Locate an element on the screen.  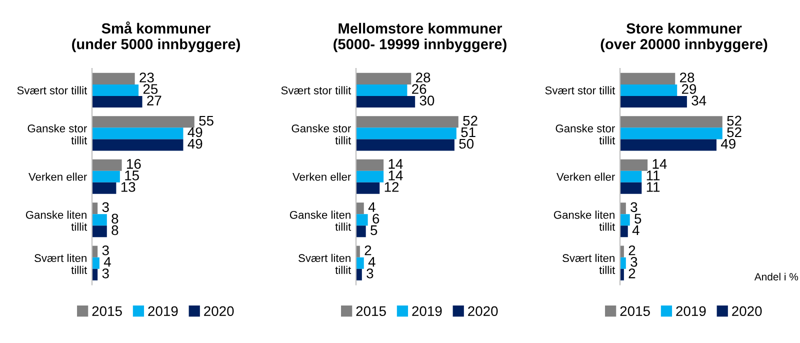
data-label: 50 is located at coordinates (466, 143).